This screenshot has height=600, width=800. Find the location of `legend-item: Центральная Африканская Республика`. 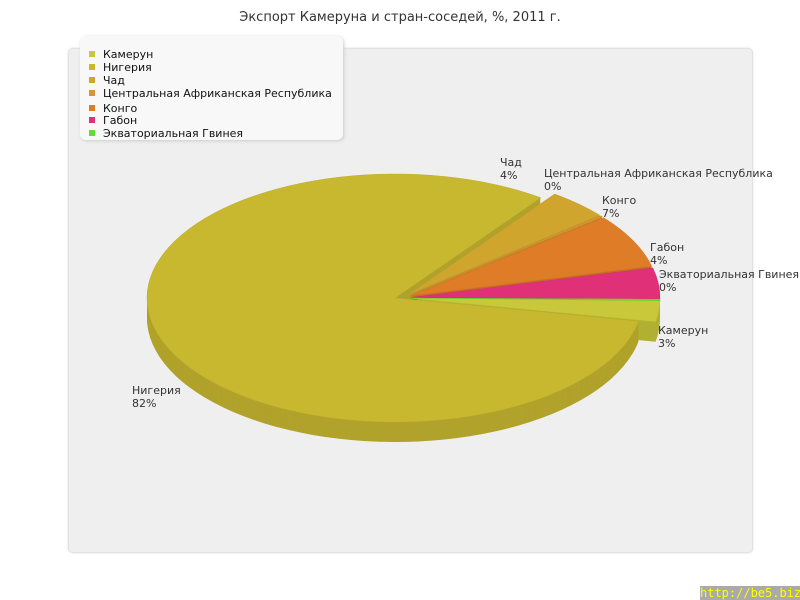

legend-item: Центральная Африканская Республика is located at coordinates (210, 93).